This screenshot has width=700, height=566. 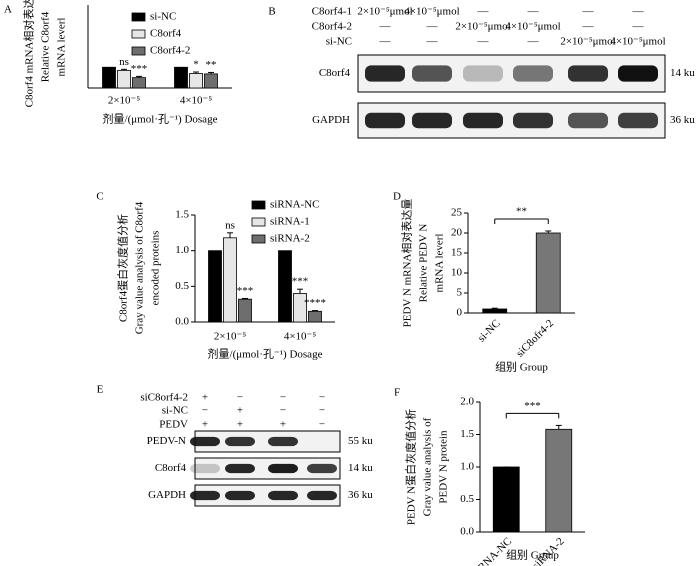 I want to click on y-axis-label: C8orf4 mRNA相对表达量, so click(x=29, y=53).